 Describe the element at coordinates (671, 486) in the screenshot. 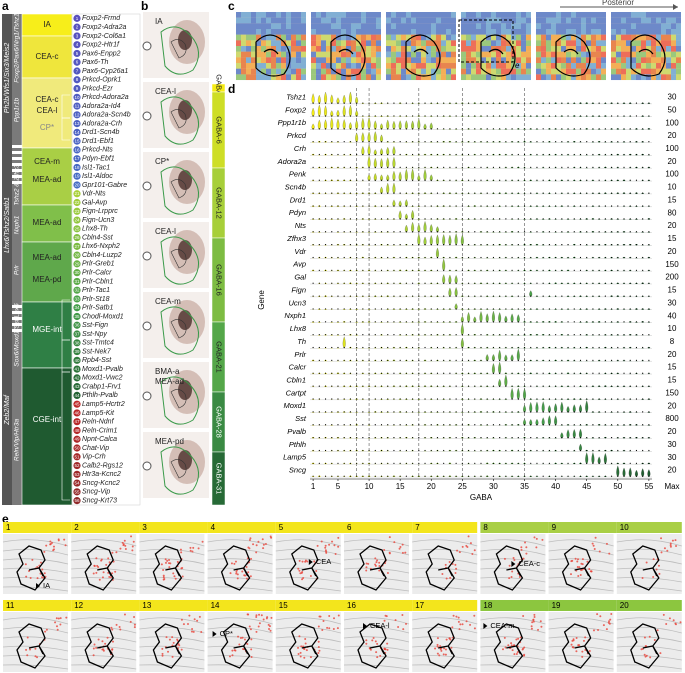

I see `max-label: Max` at that location.